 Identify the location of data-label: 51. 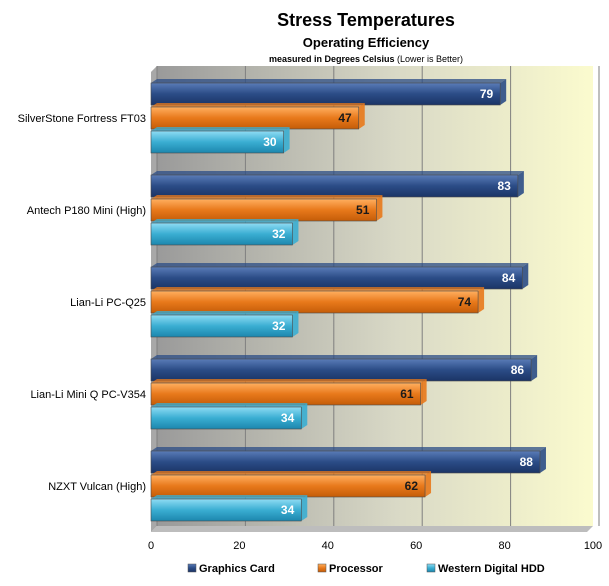
(363, 210).